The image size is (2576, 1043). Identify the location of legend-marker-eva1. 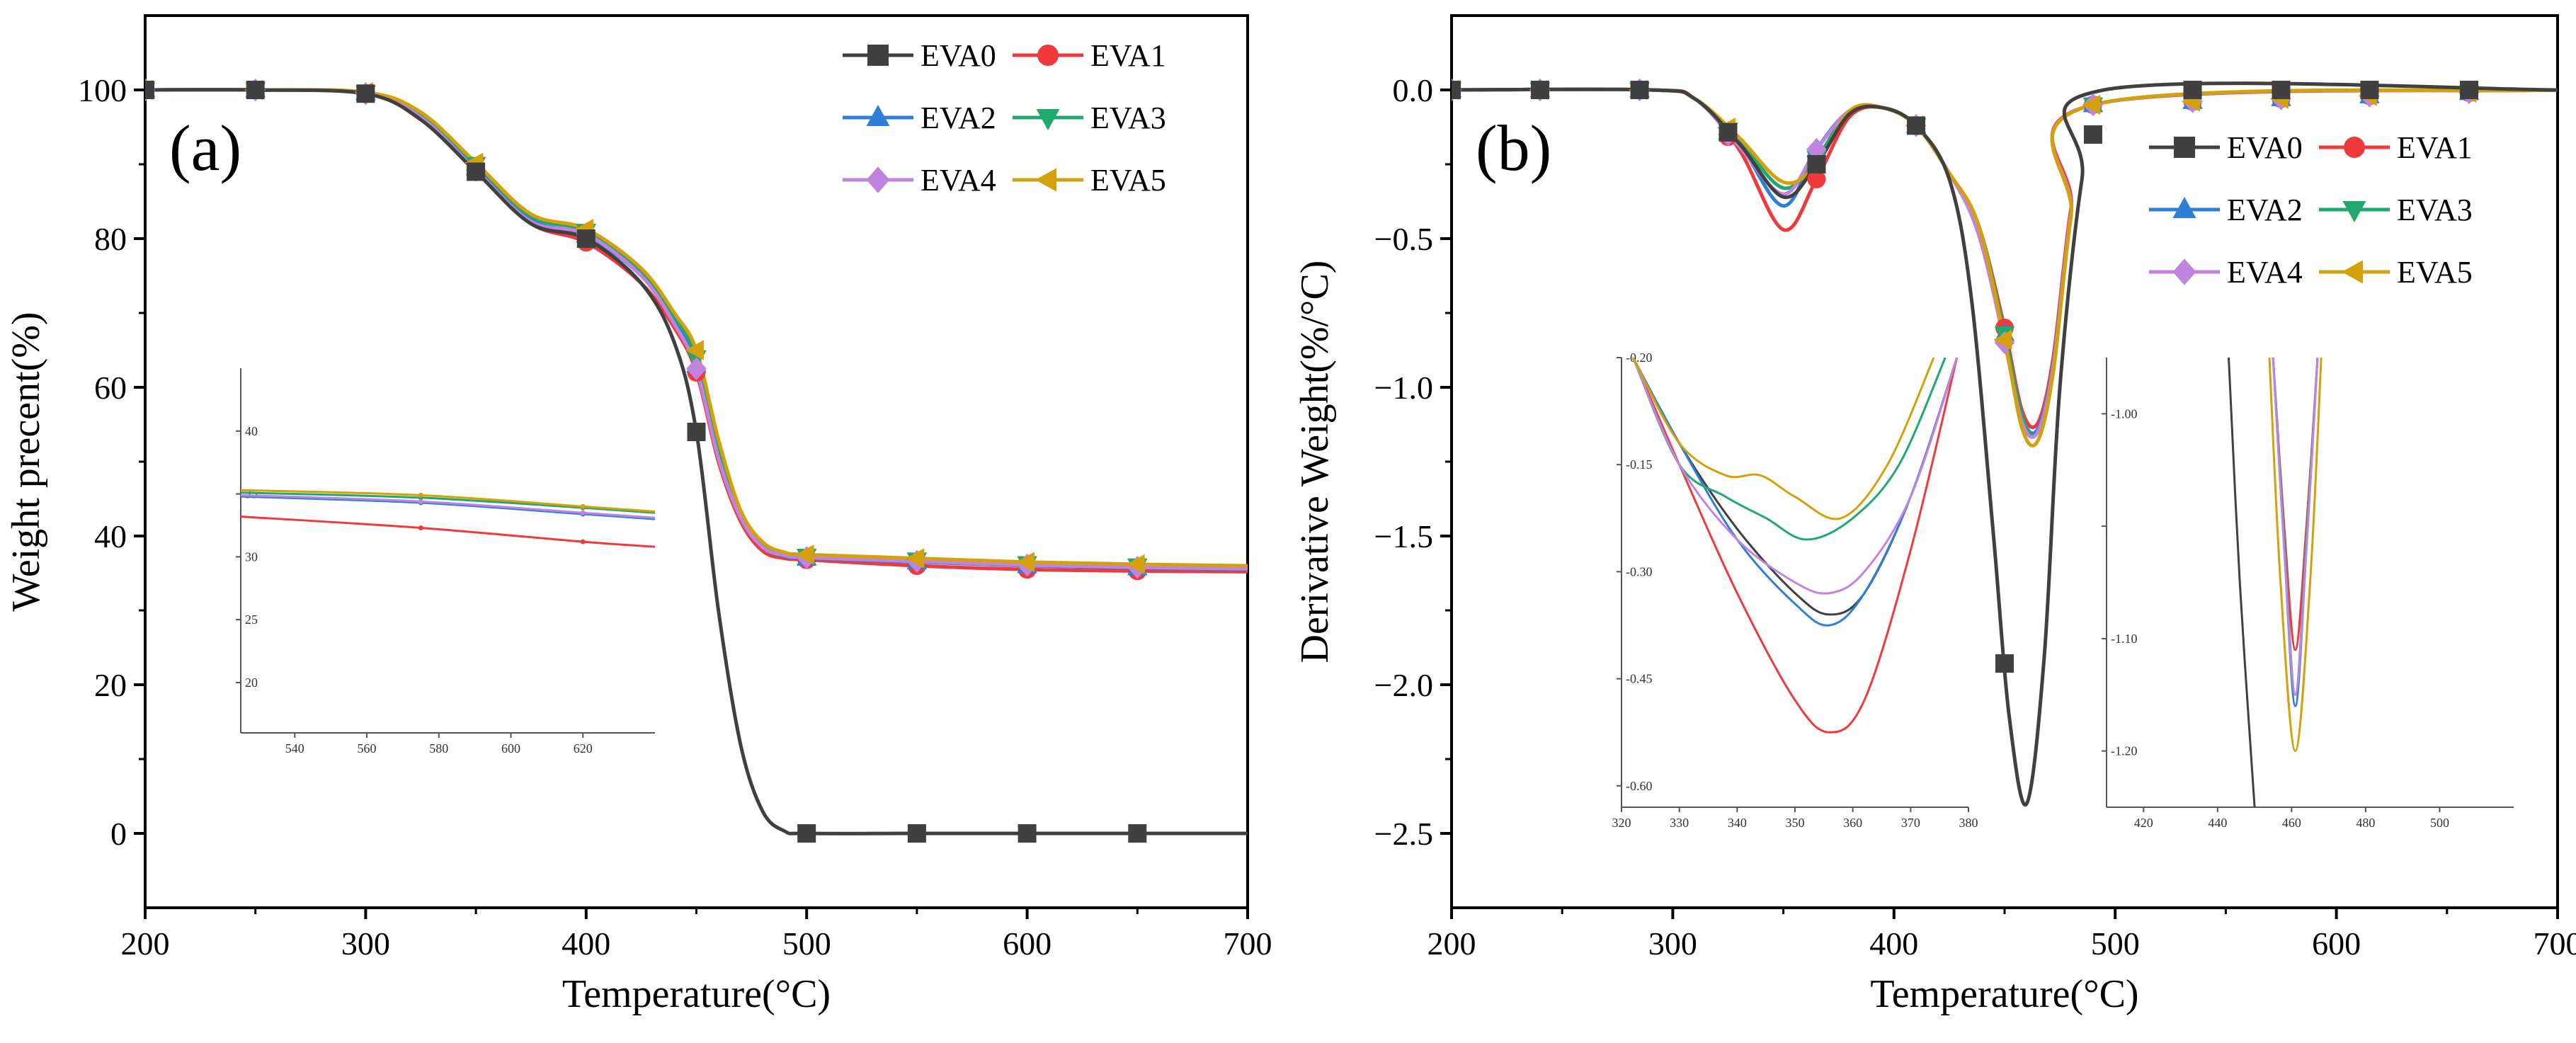
(1048, 55).